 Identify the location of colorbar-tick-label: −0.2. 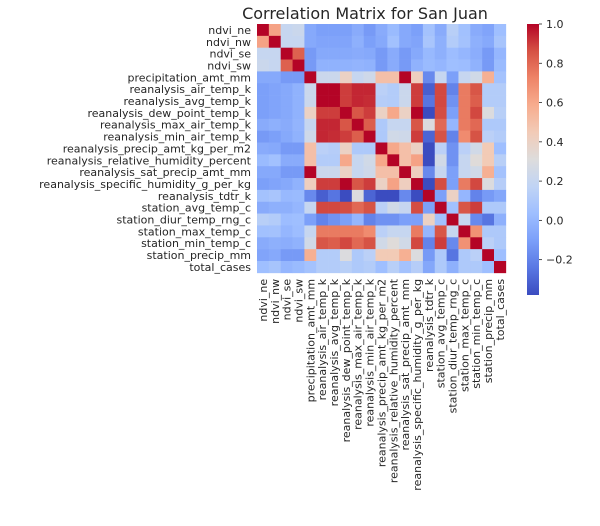
(559, 260).